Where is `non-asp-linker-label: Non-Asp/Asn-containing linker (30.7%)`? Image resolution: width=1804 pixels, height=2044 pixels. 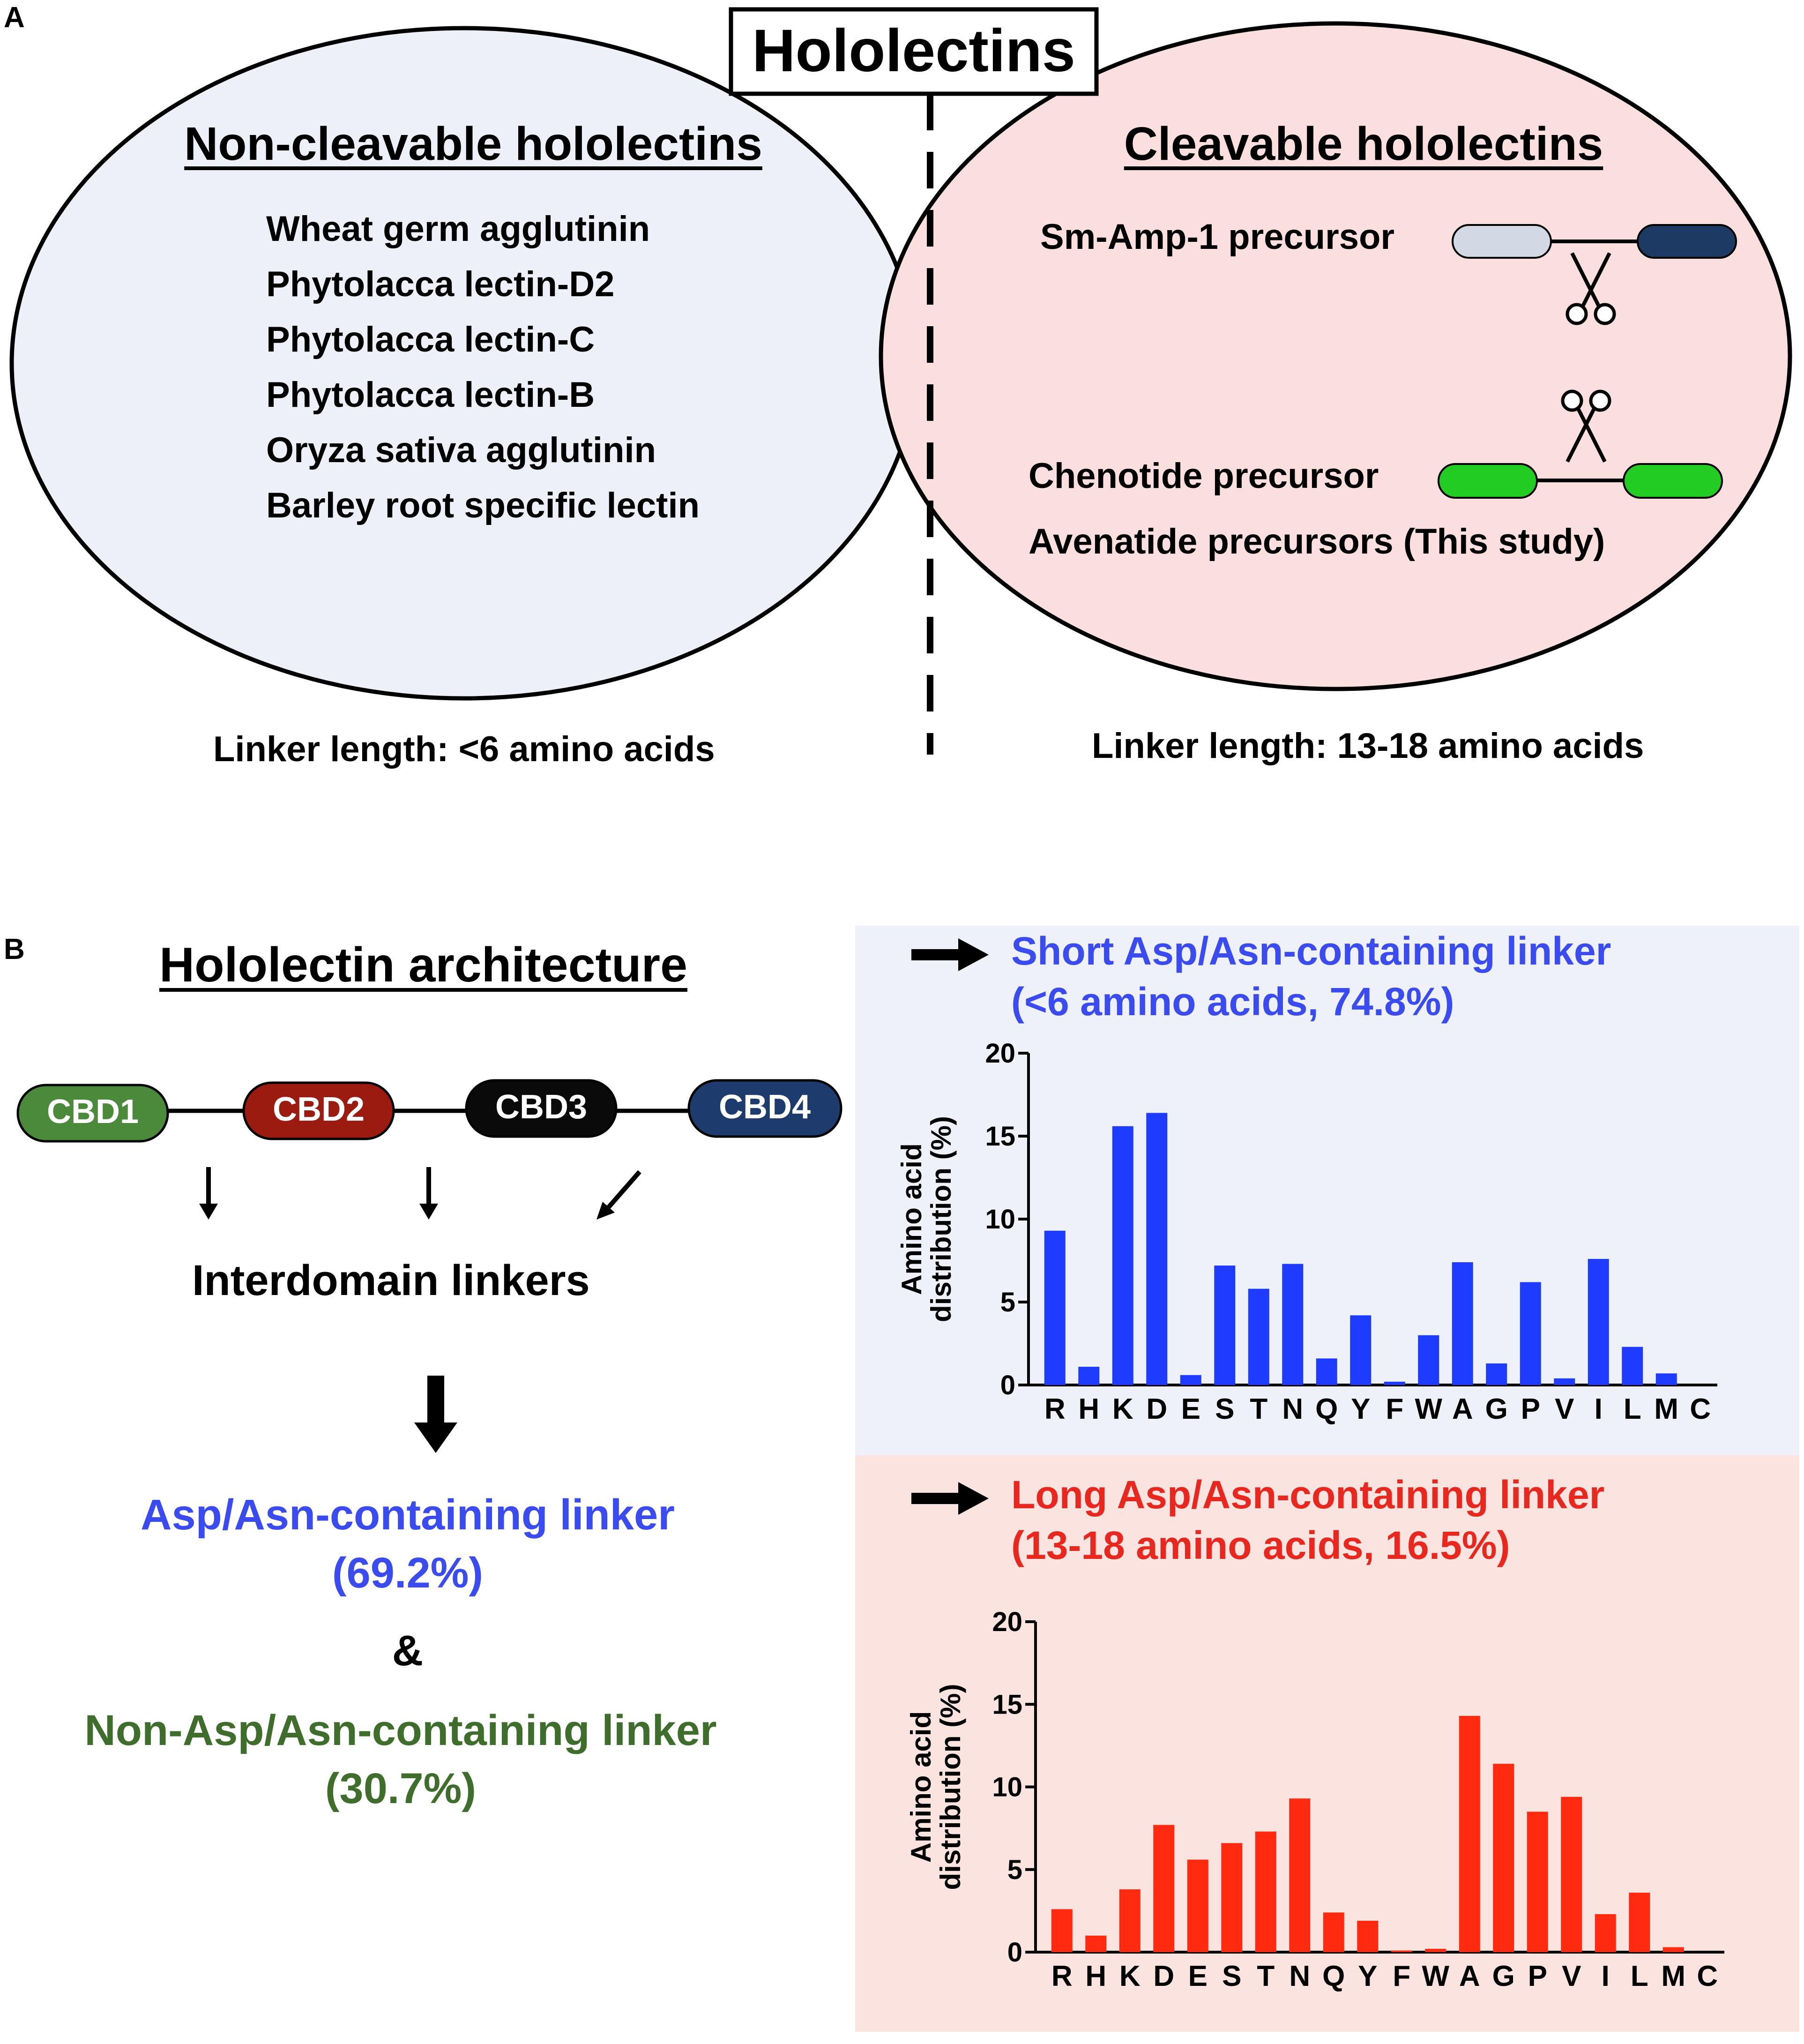
non-asp-linker-label: Non-Asp/Asn-containing linker (30.7%) is located at coordinates (400, 1760).